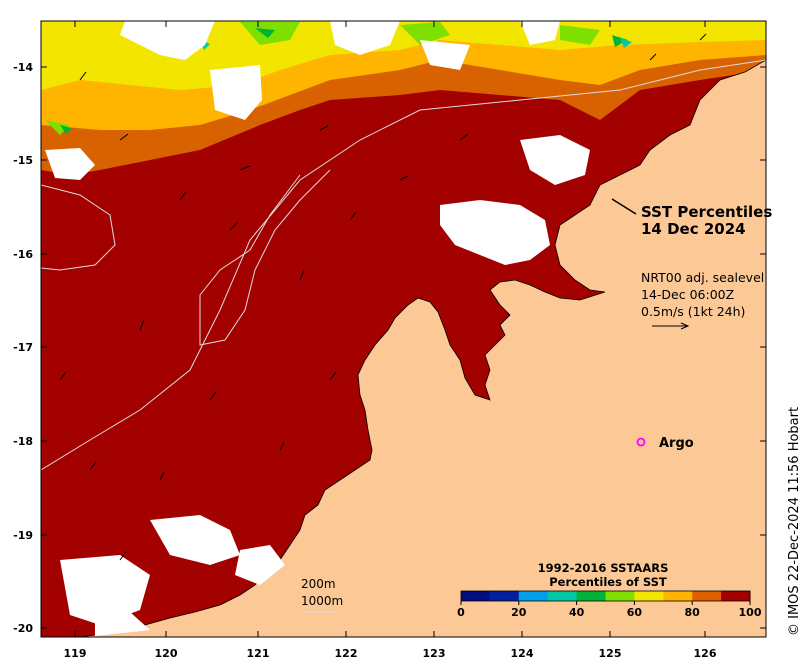 Image resolution: width=810 pixels, height=672 pixels. Describe the element at coordinates (461, 612) in the screenshot. I see `colorbar-tick-label: 0` at that location.